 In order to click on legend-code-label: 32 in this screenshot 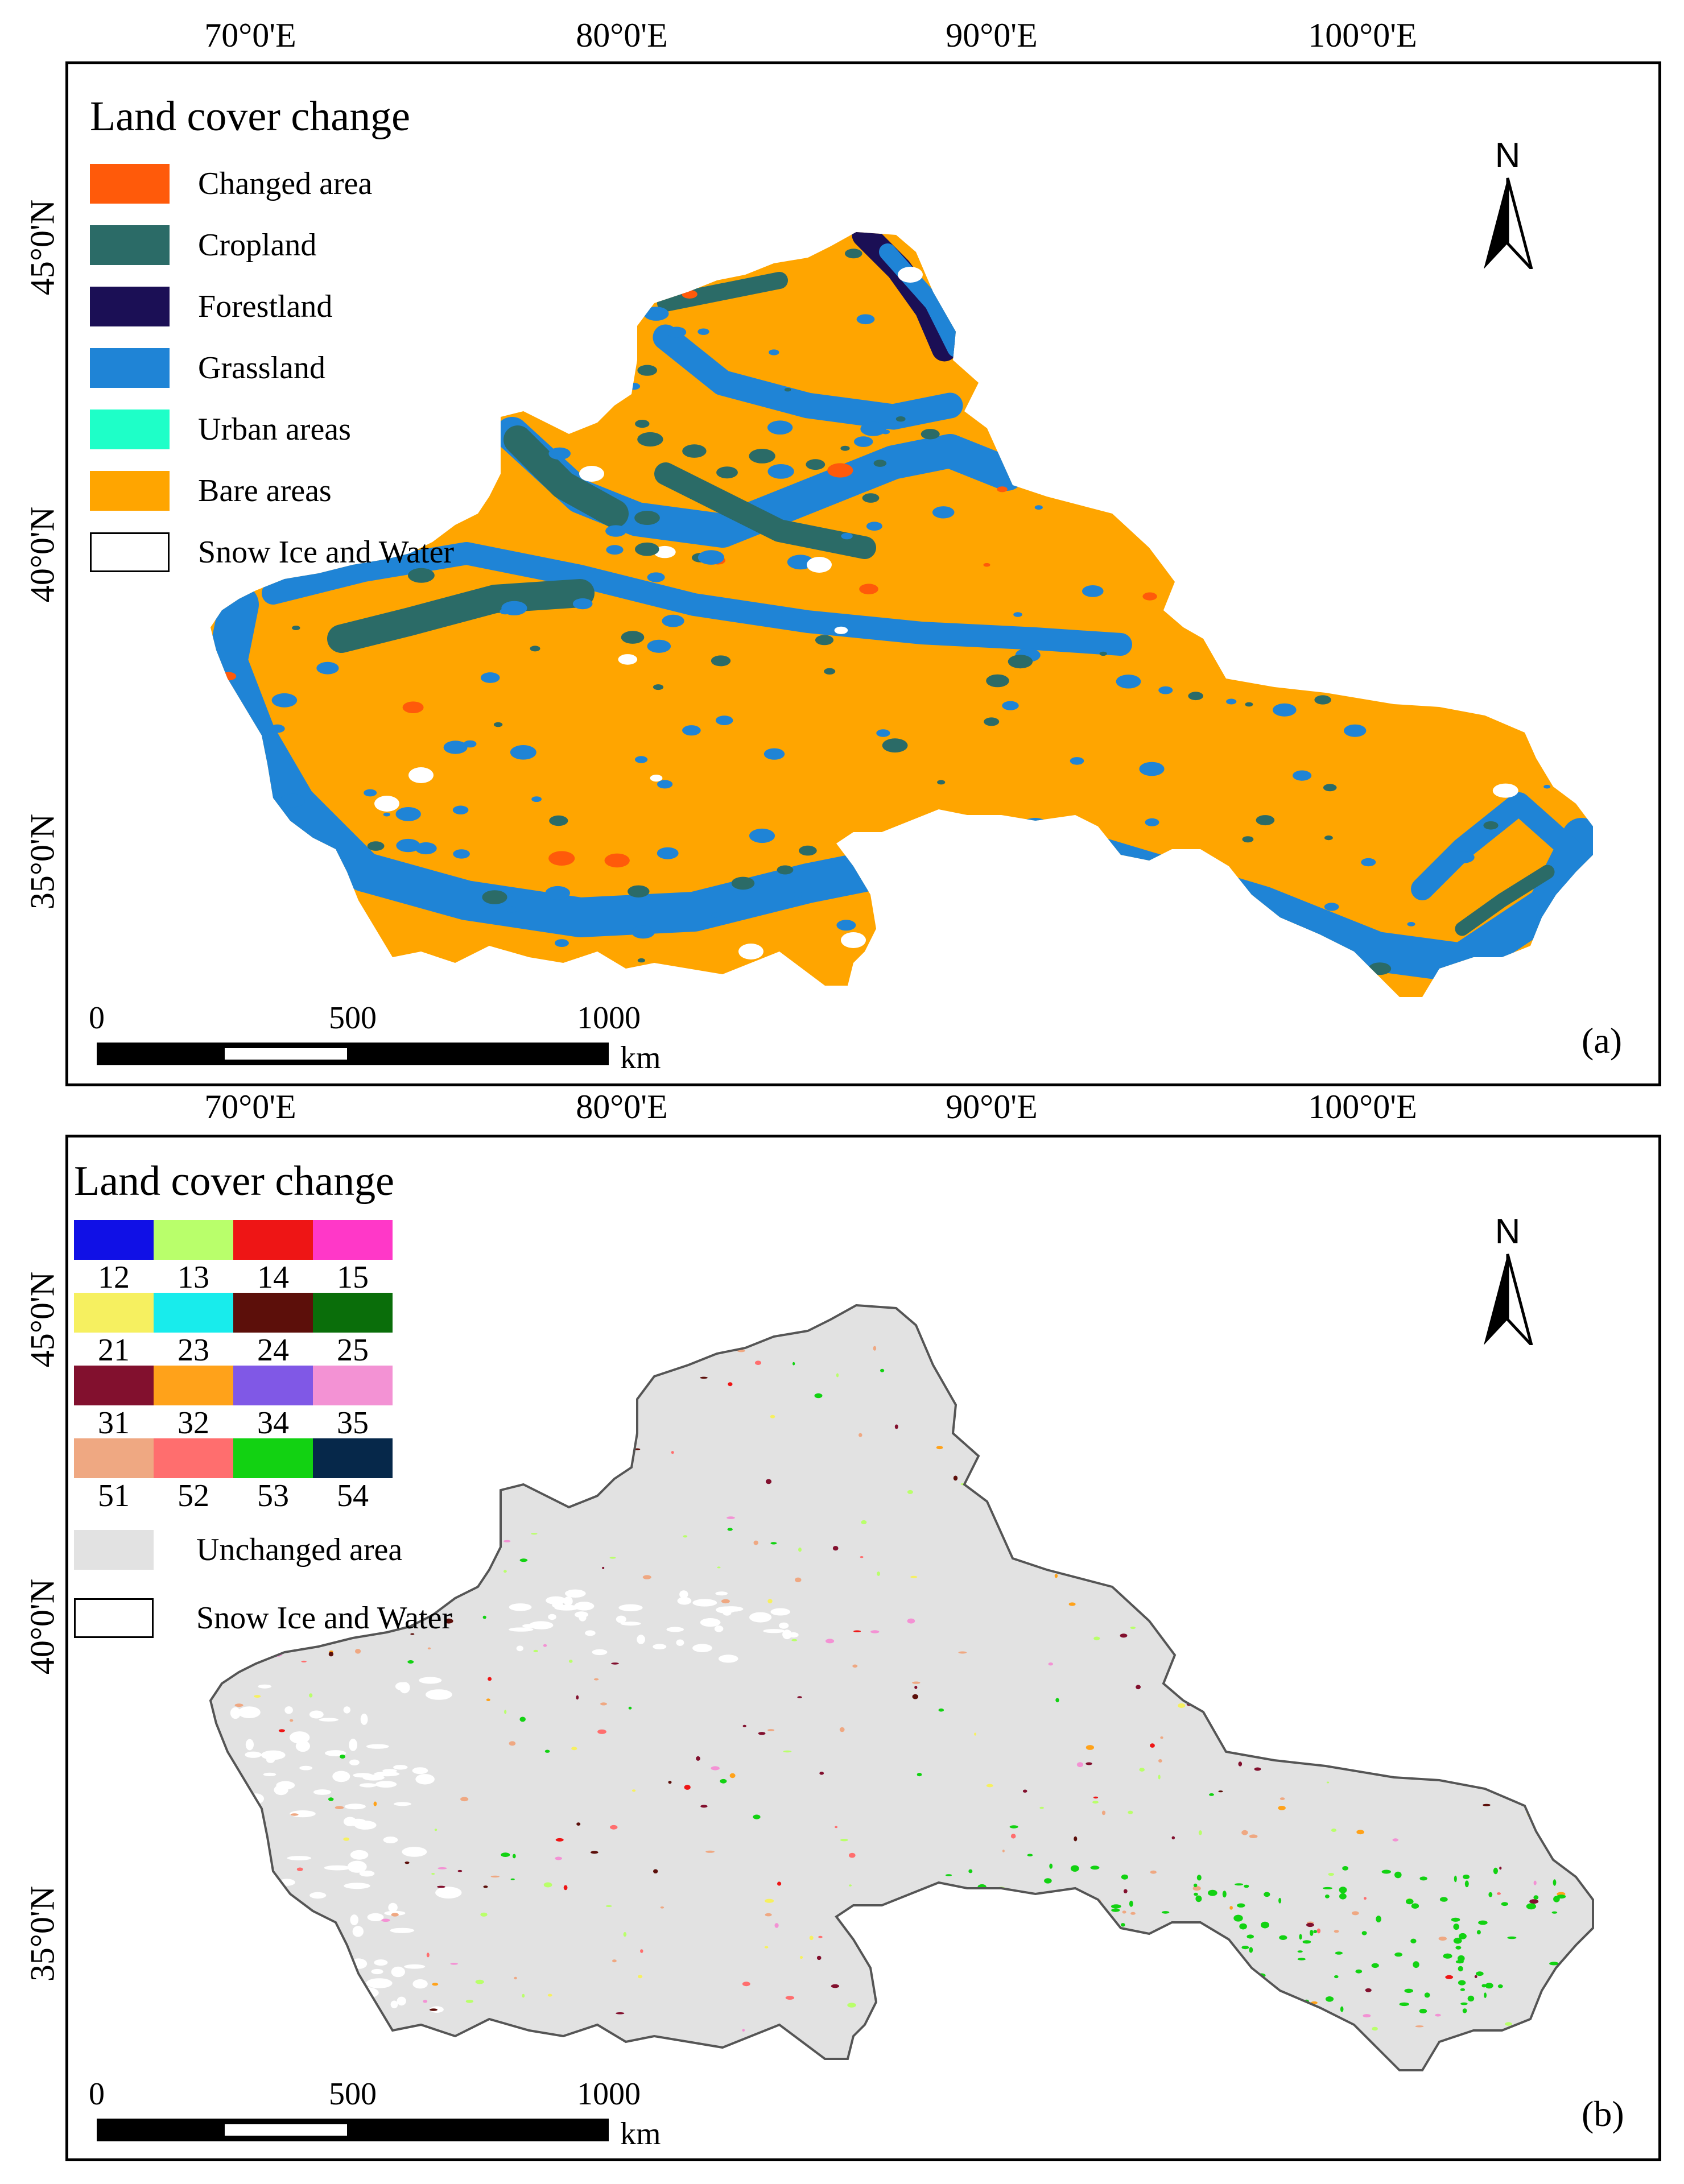, I will do `click(193, 1423)`.